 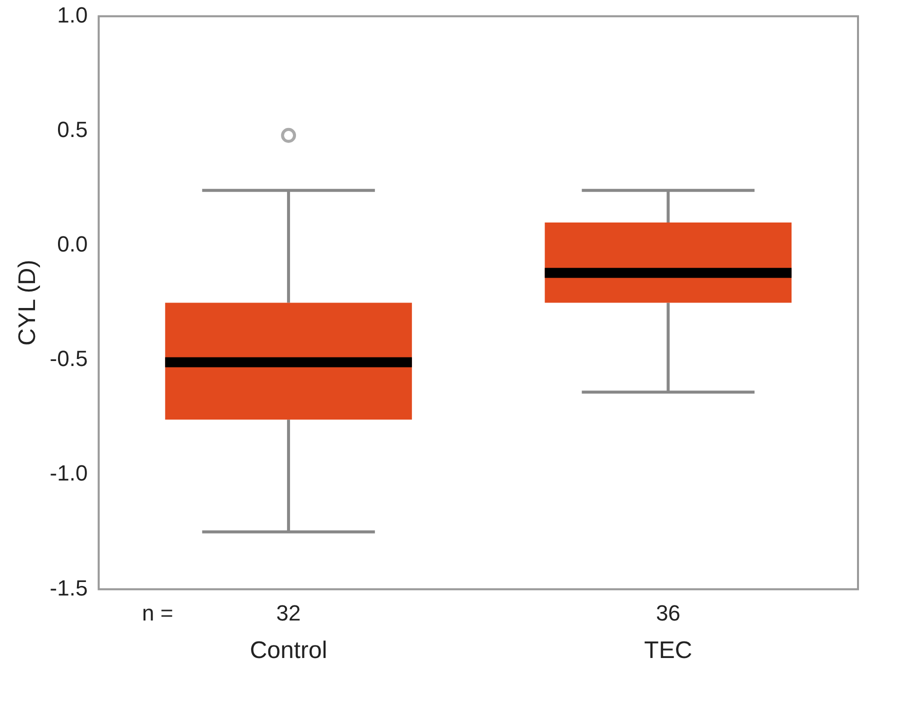 What do you see at coordinates (289, 650) in the screenshot?
I see `x-tick-label: Control` at bounding box center [289, 650].